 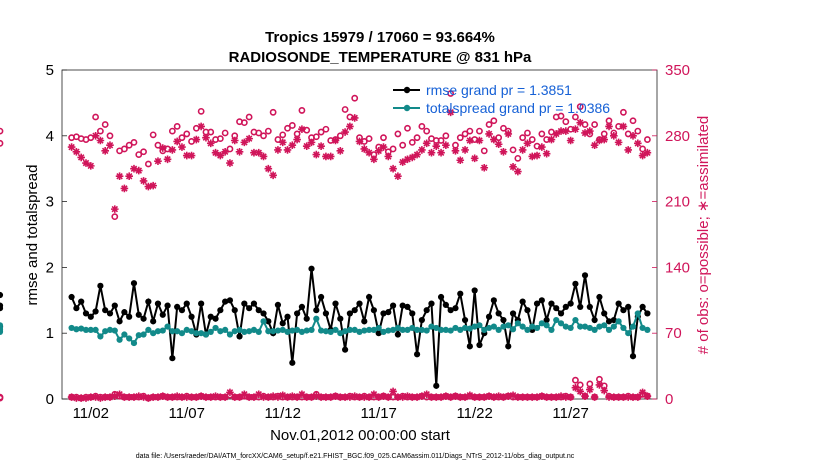 What do you see at coordinates (673, 333) in the screenshot?
I see `y-right-tick-label: 70` at bounding box center [673, 333].